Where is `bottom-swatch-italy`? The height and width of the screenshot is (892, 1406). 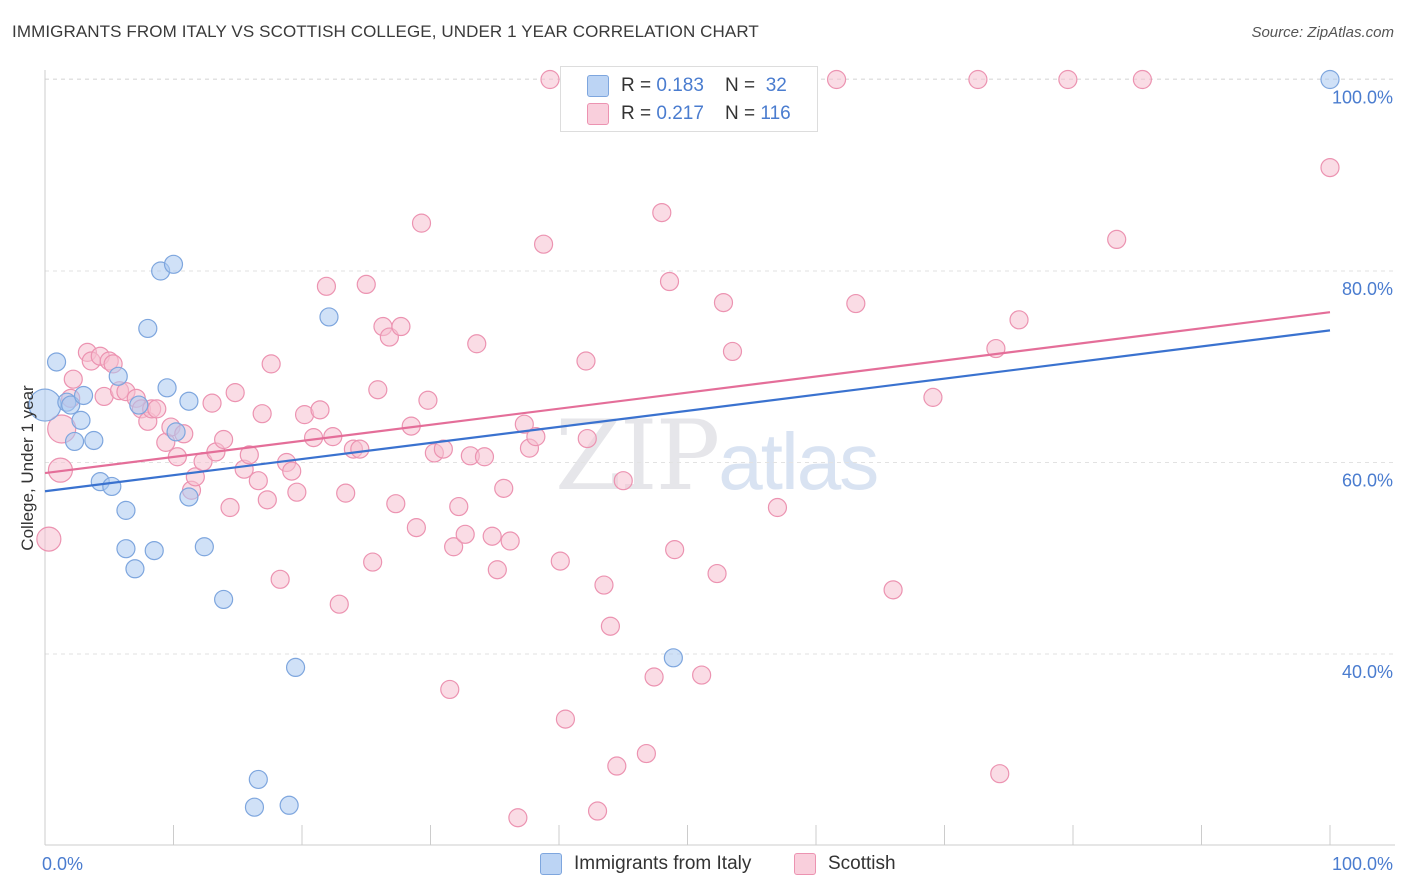
bottom-swatch-italy is located at coordinates (551, 864).